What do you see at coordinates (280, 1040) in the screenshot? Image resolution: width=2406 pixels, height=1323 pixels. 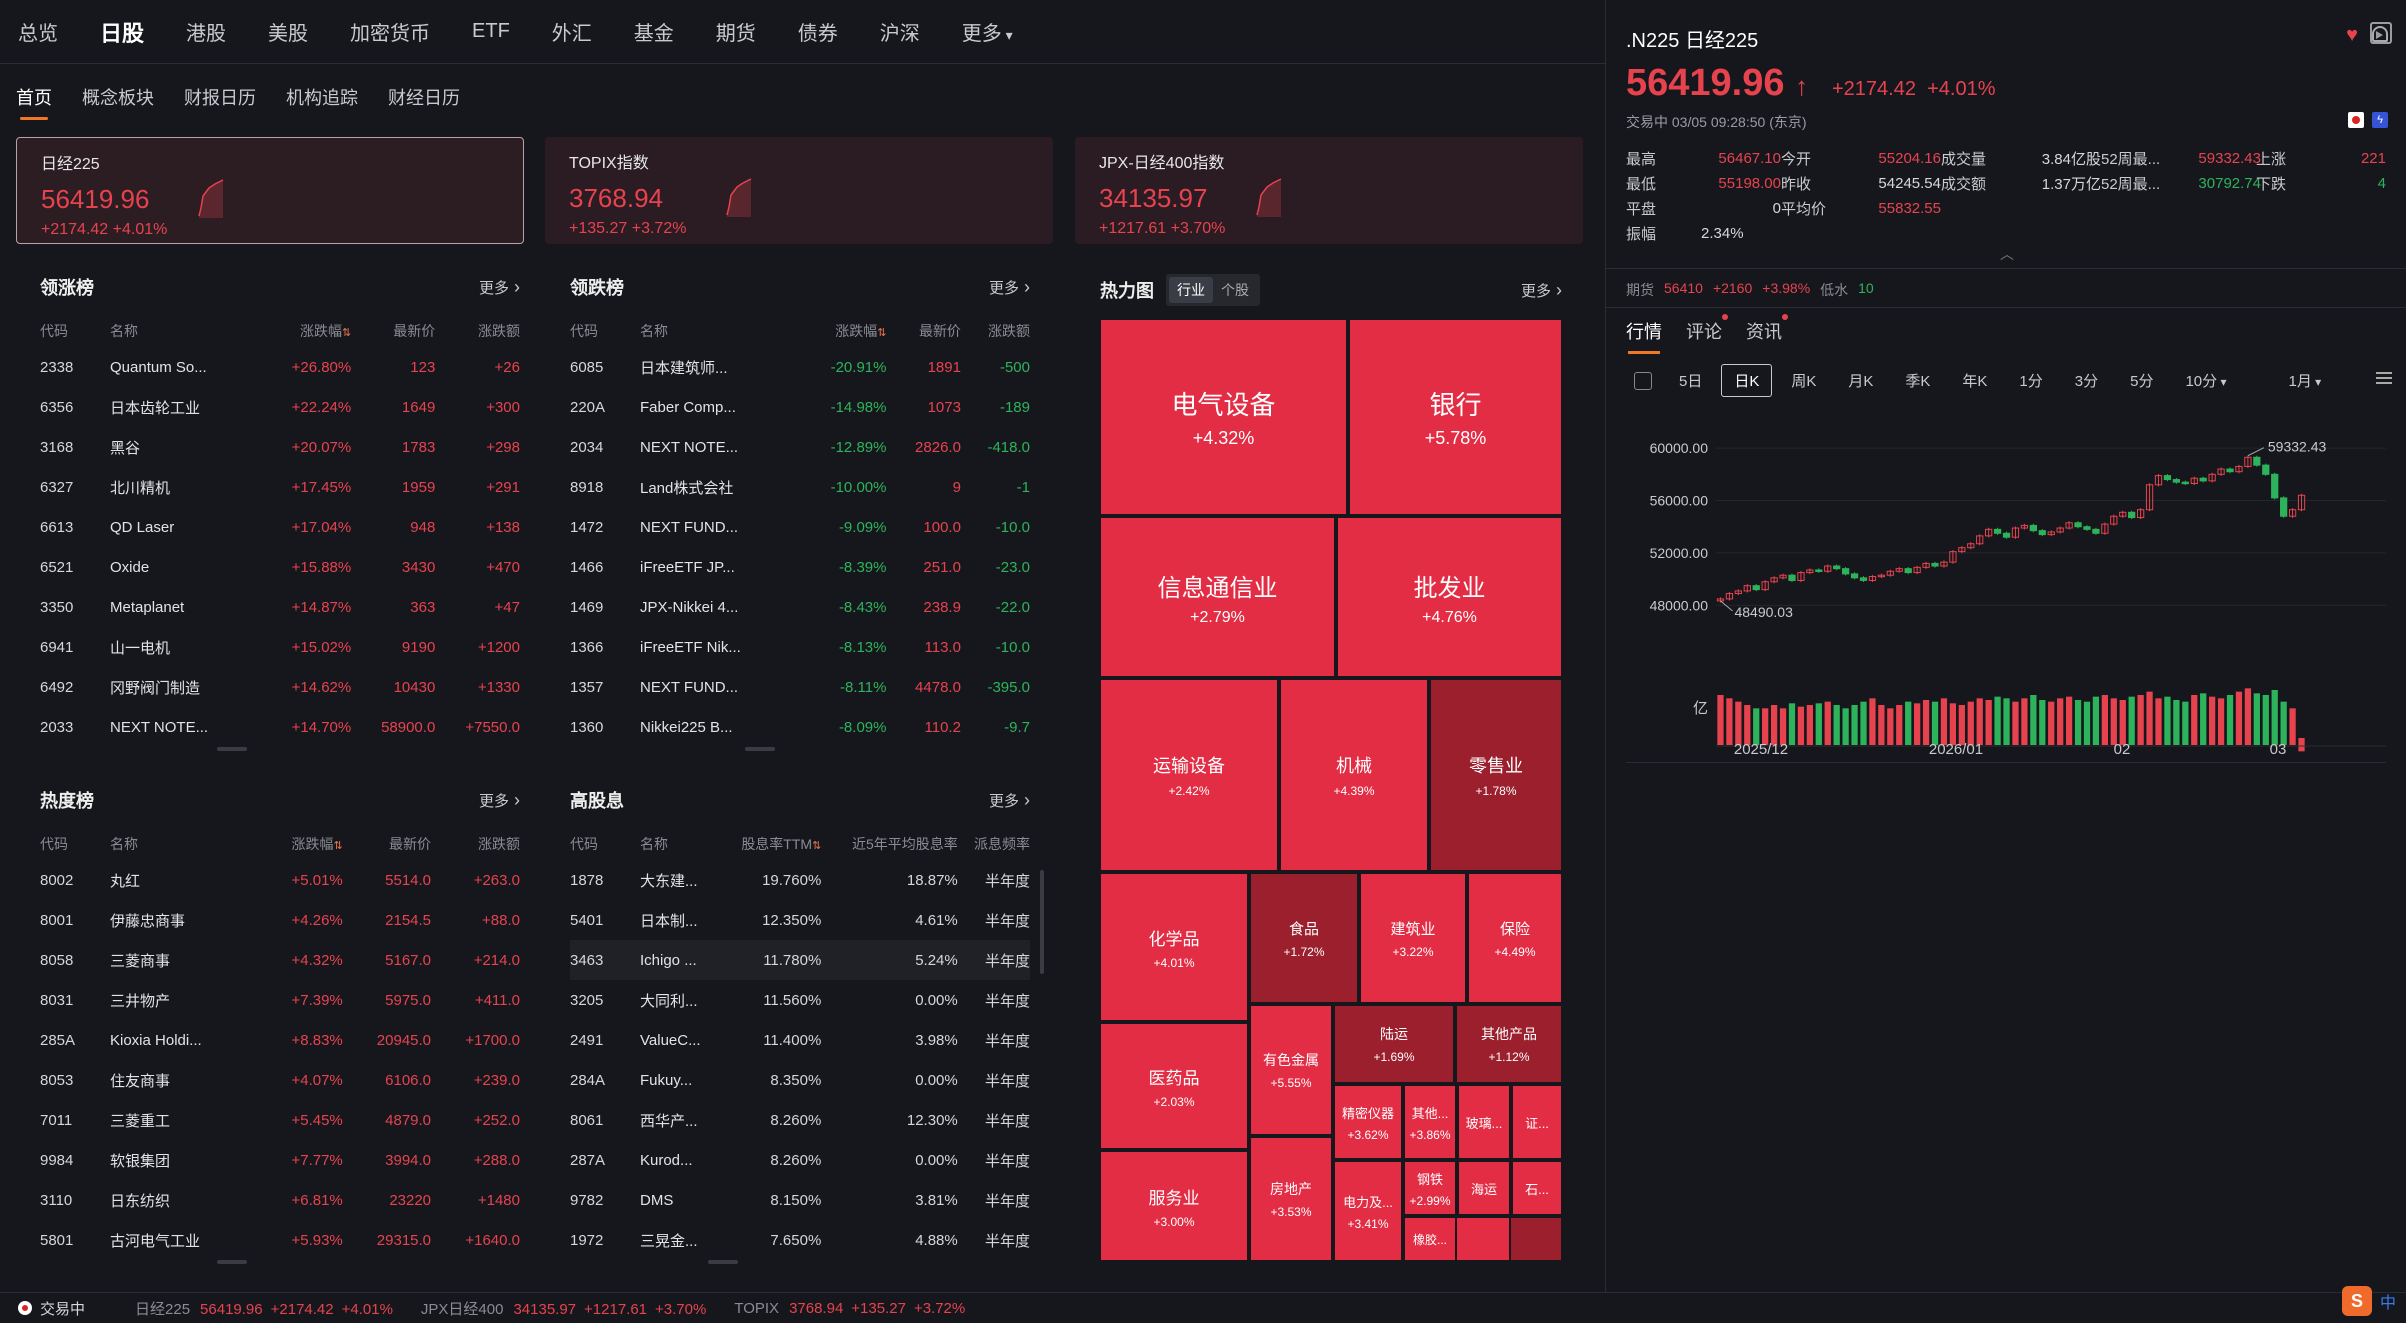 I see `table-row: 285A Kioxia Holdi... +8.83% 20945.0 +1700.0` at bounding box center [280, 1040].